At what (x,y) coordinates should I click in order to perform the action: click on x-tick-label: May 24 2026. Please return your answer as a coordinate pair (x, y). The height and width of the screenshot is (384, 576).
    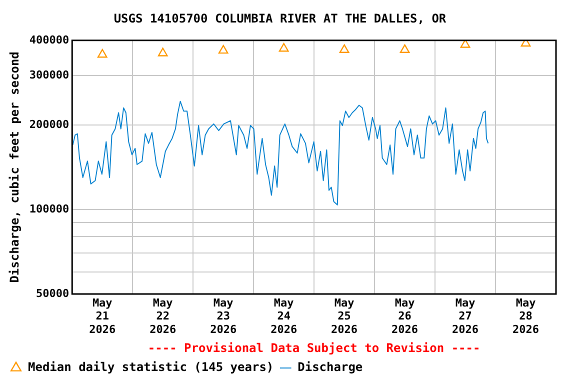
    Looking at the image, I should click on (284, 316).